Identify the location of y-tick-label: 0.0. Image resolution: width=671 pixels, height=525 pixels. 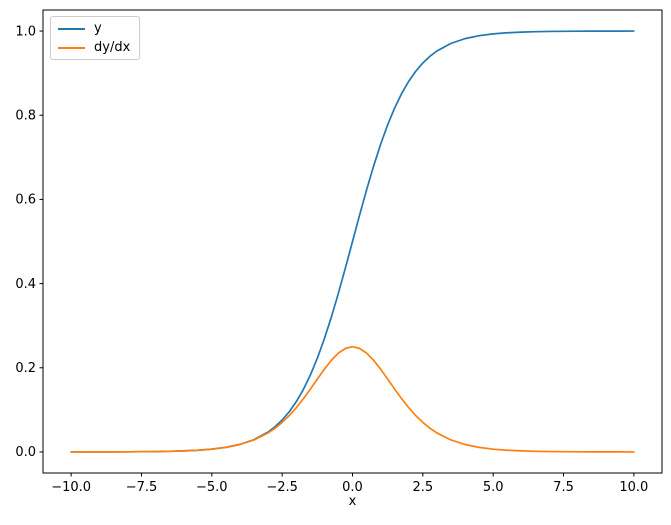
(25, 452).